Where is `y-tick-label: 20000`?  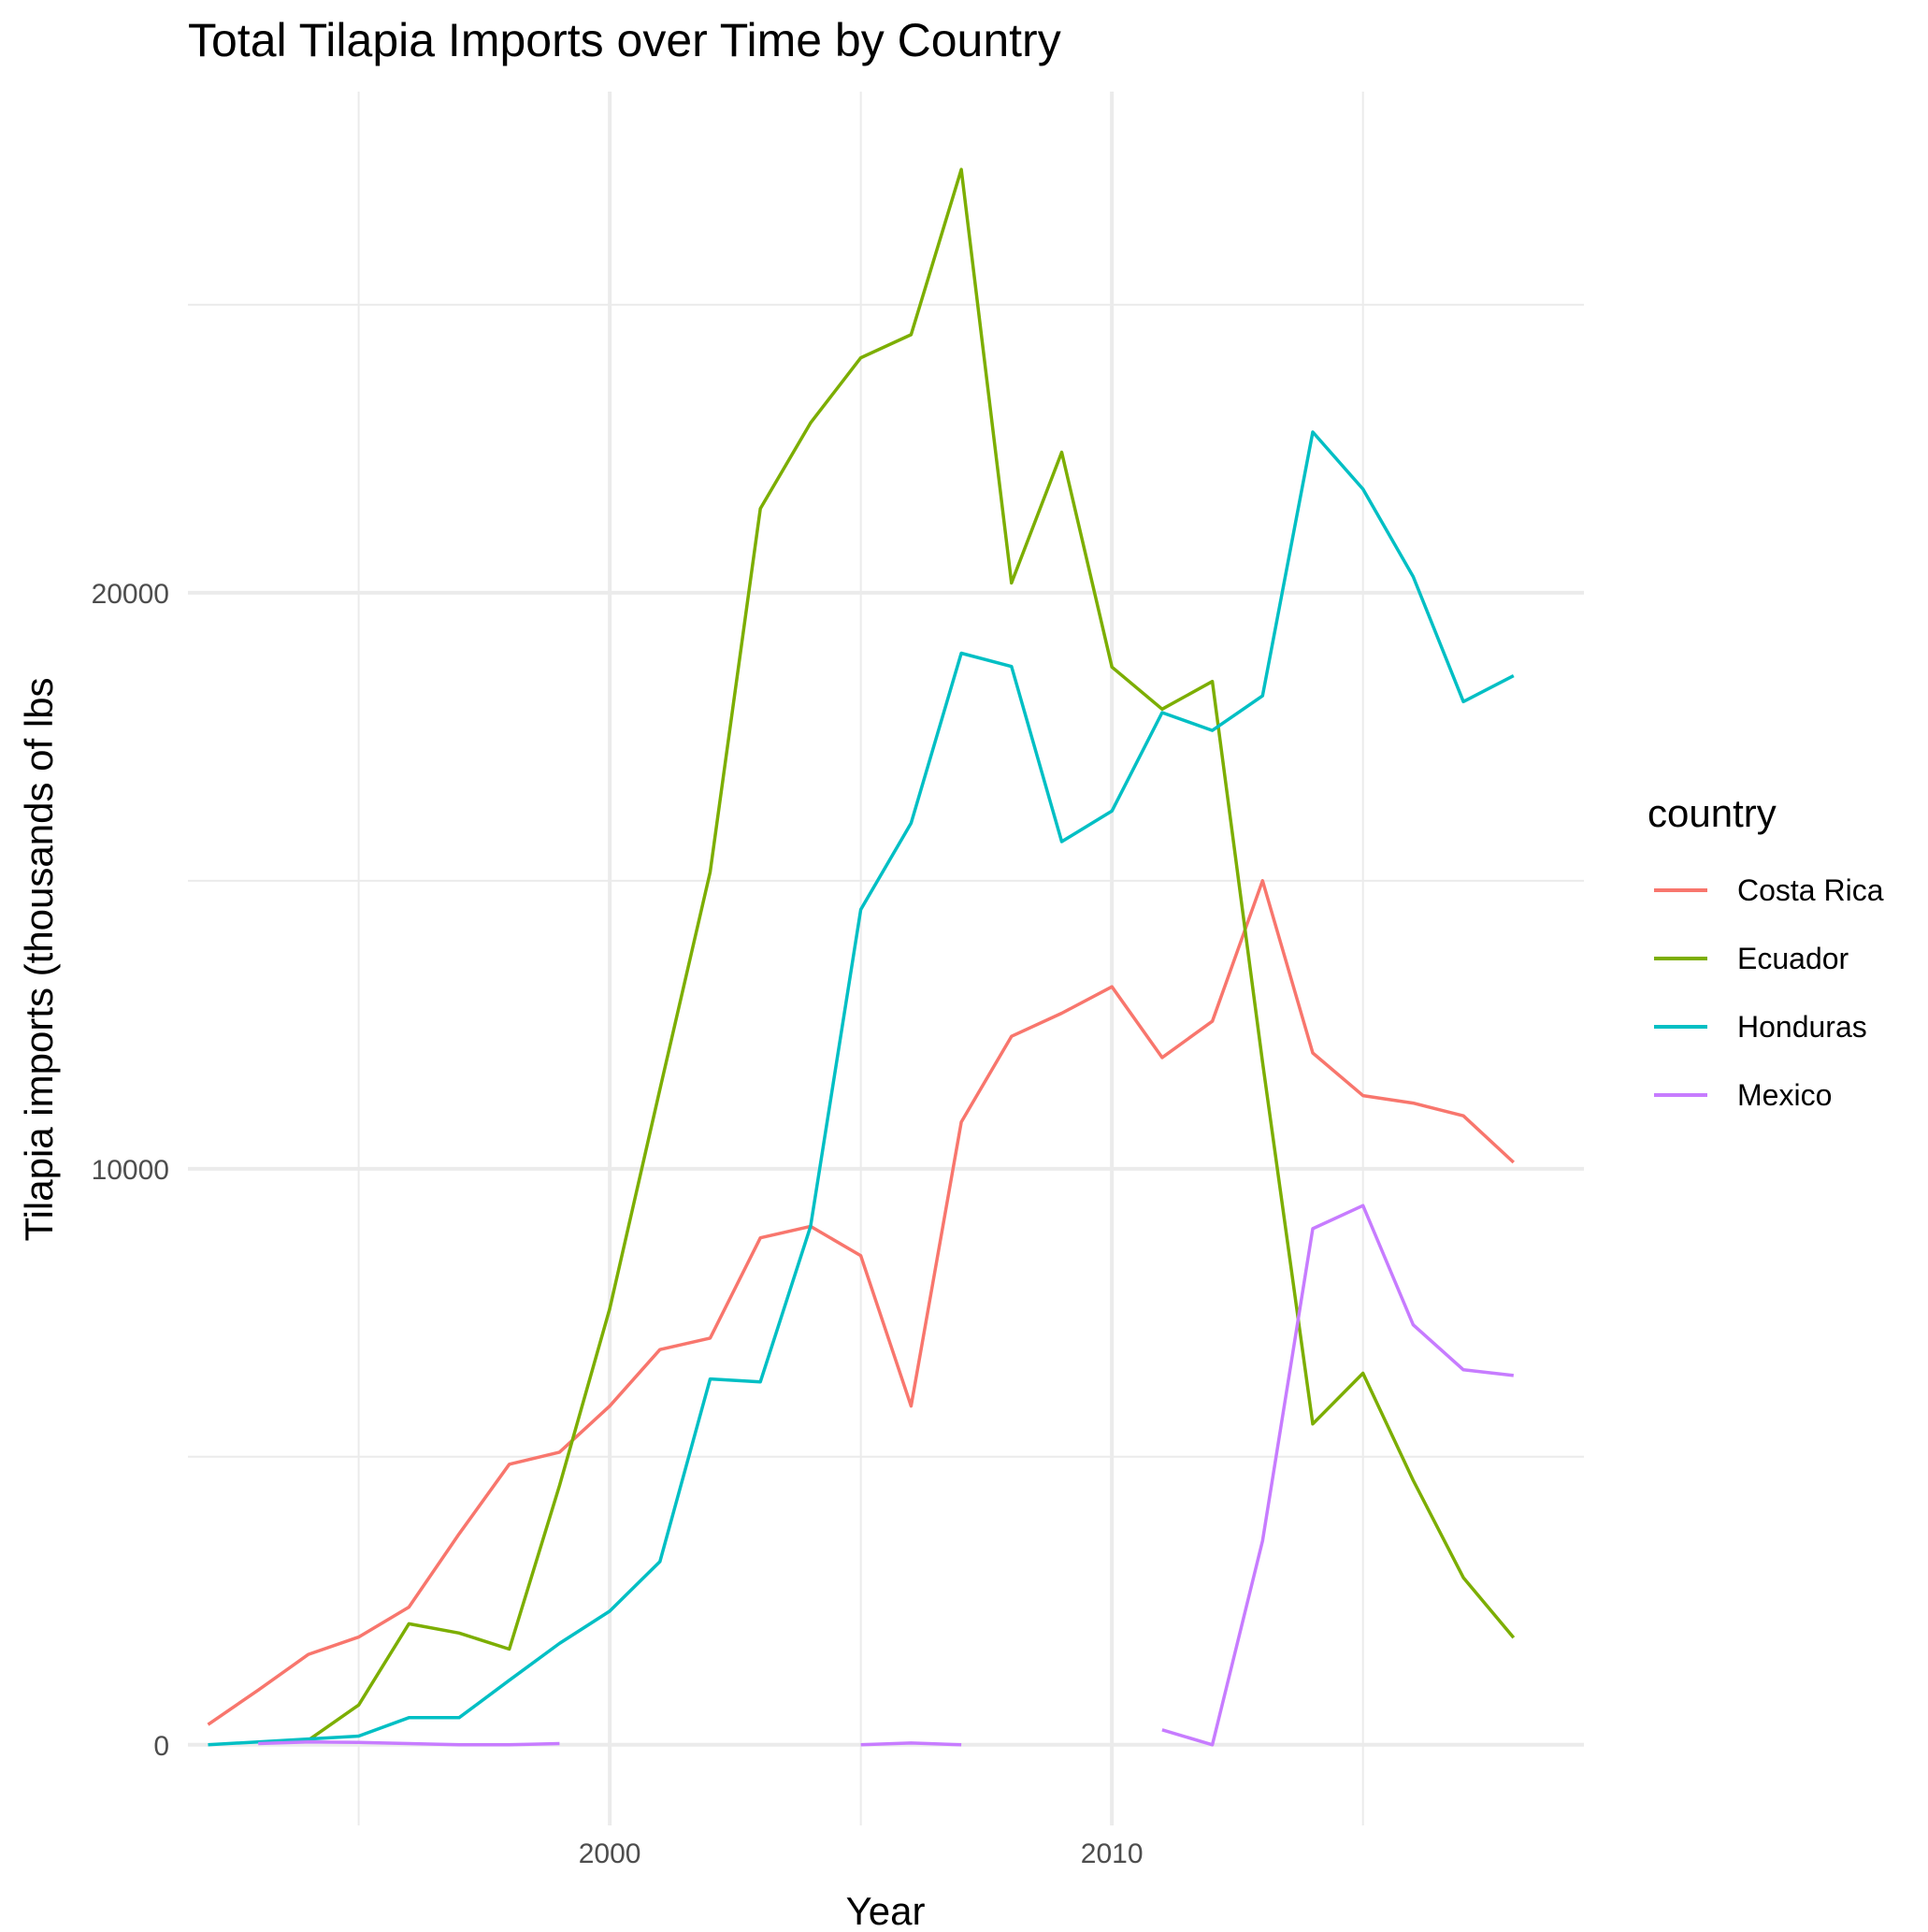 y-tick-label: 20000 is located at coordinates (130, 594).